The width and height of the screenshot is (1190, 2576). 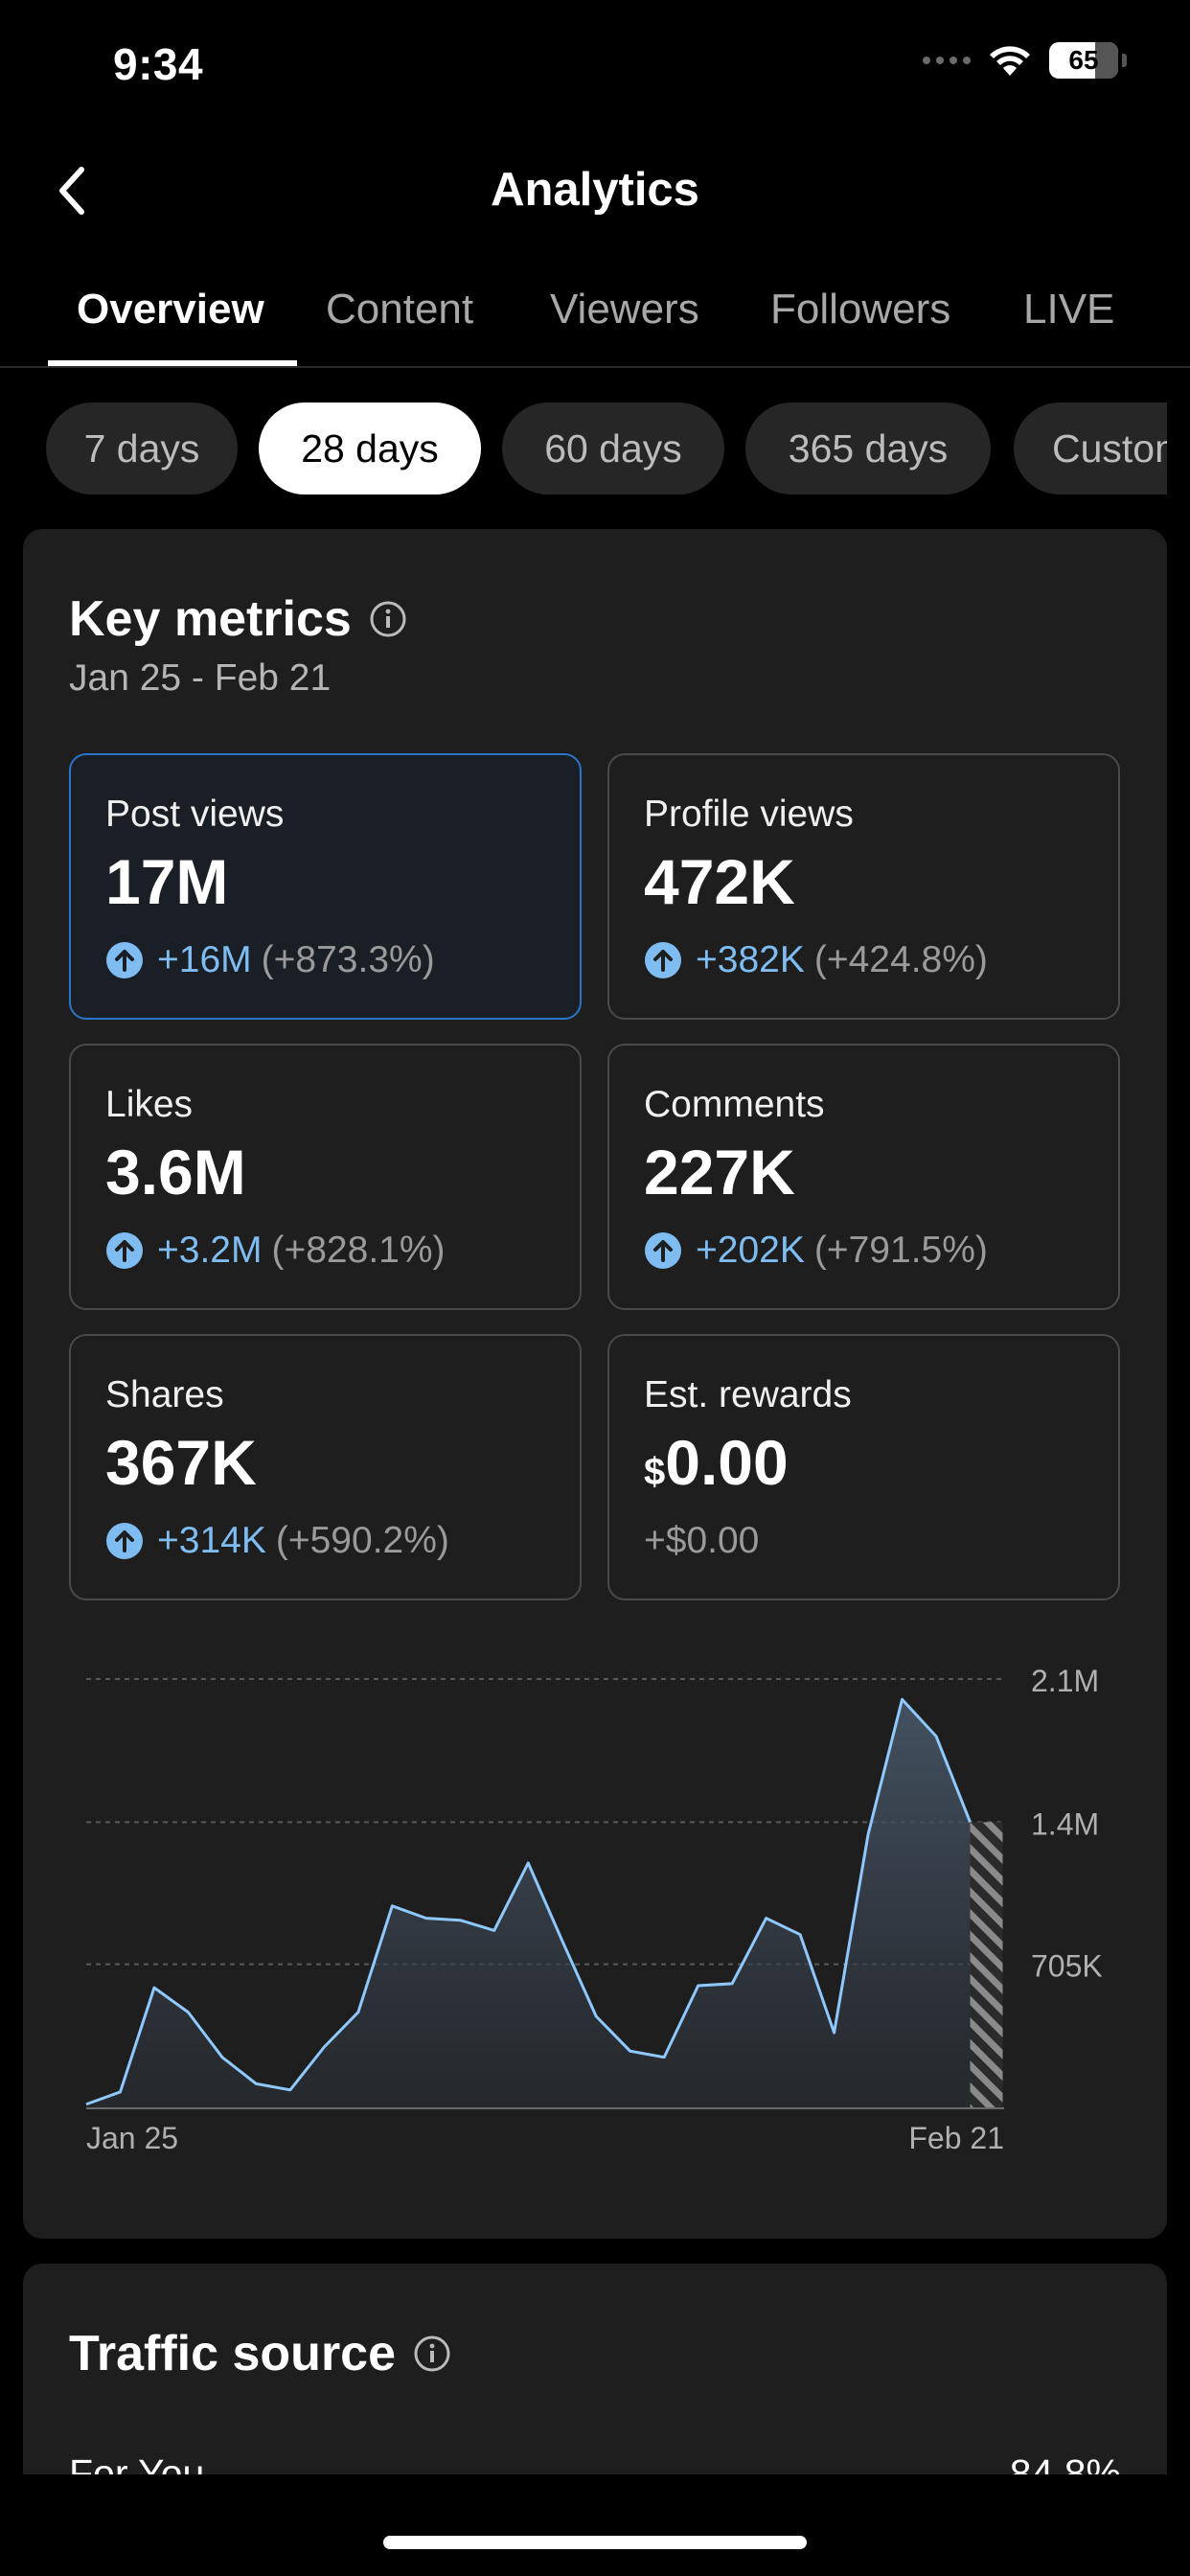 What do you see at coordinates (348, 959) in the screenshot?
I see `metric-percent: (+873.3%)` at bounding box center [348, 959].